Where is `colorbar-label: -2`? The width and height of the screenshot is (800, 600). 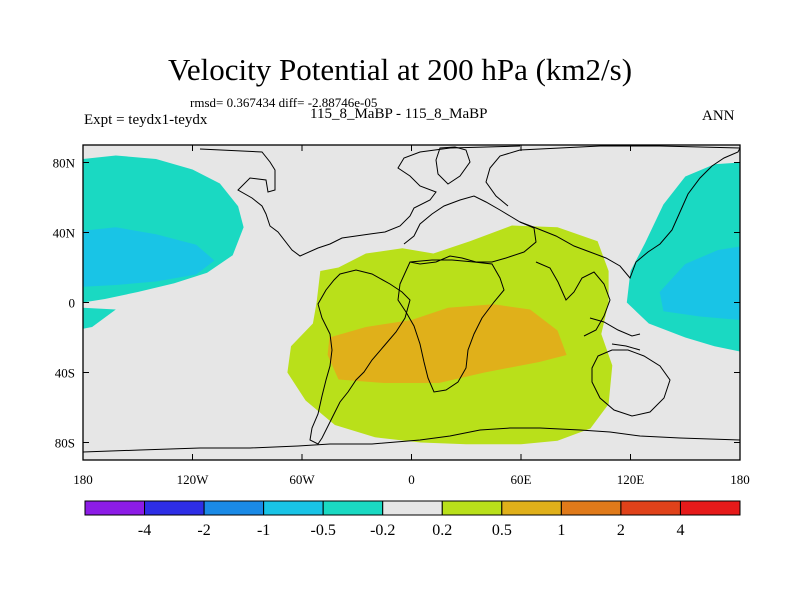
colorbar-label: -2 is located at coordinates (203, 530).